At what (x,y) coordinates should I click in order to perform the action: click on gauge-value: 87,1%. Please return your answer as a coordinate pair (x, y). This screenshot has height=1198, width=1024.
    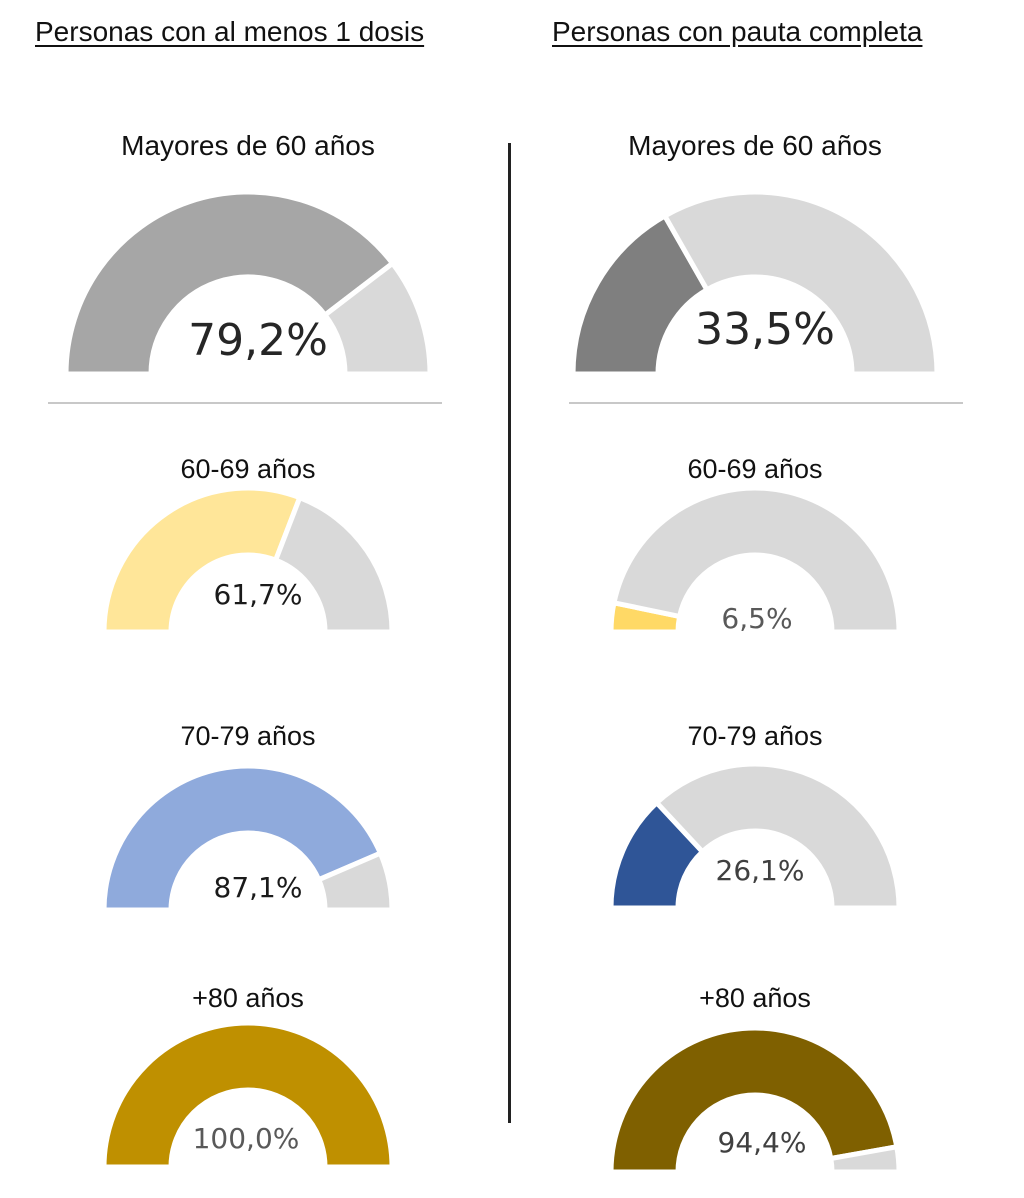
    Looking at the image, I should click on (258, 887).